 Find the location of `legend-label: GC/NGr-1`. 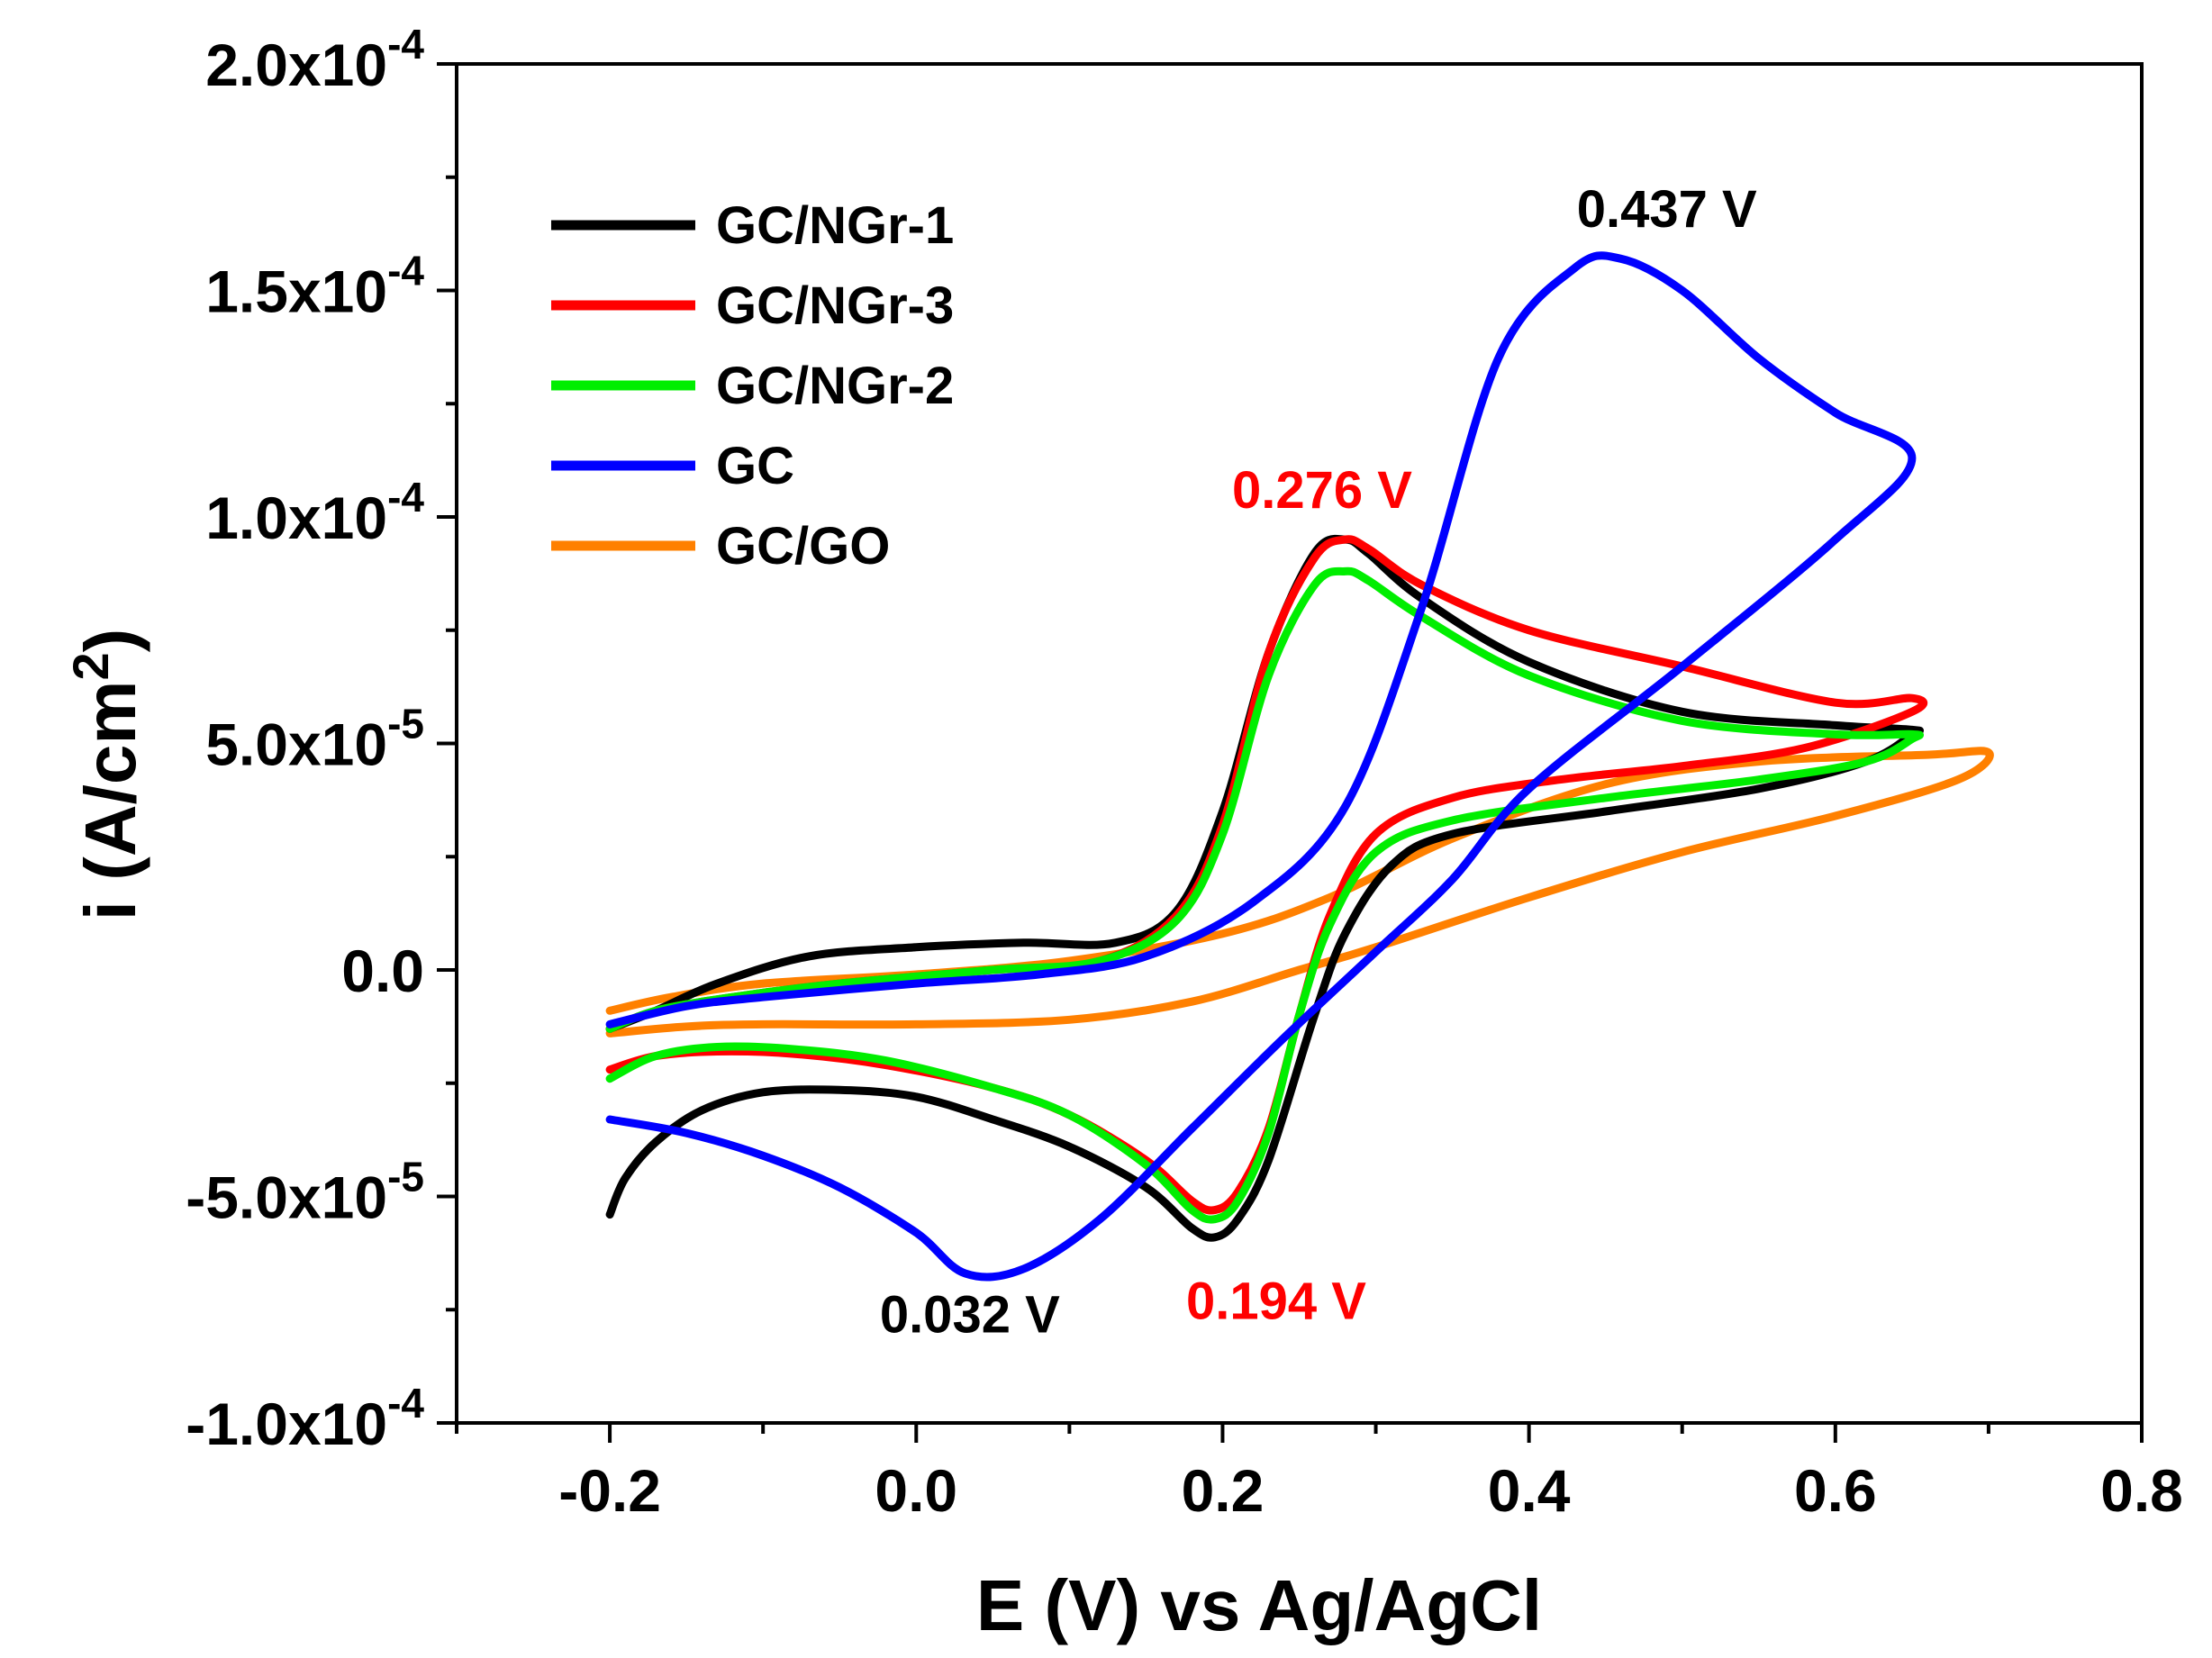

legend-label: GC/NGr-1 is located at coordinates (835, 225).